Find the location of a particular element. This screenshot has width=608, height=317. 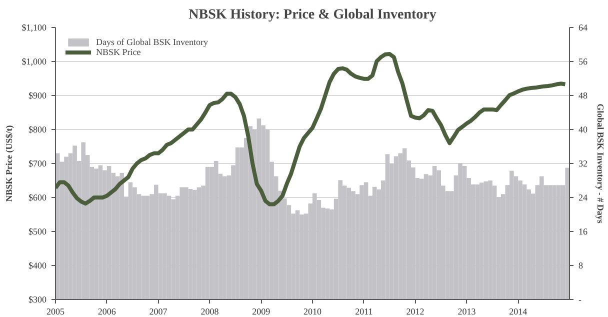

y2-axis-title: Global BSK Inventory - # Days is located at coordinates (601, 164).